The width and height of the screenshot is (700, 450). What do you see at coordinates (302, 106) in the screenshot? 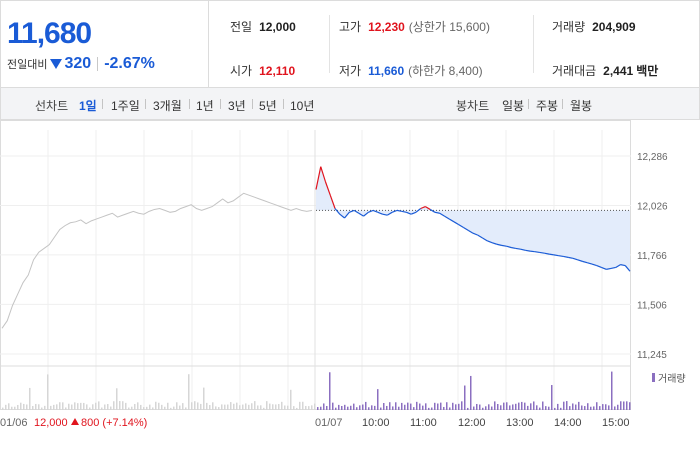
I see `tab-10years: 10년` at bounding box center [302, 106].